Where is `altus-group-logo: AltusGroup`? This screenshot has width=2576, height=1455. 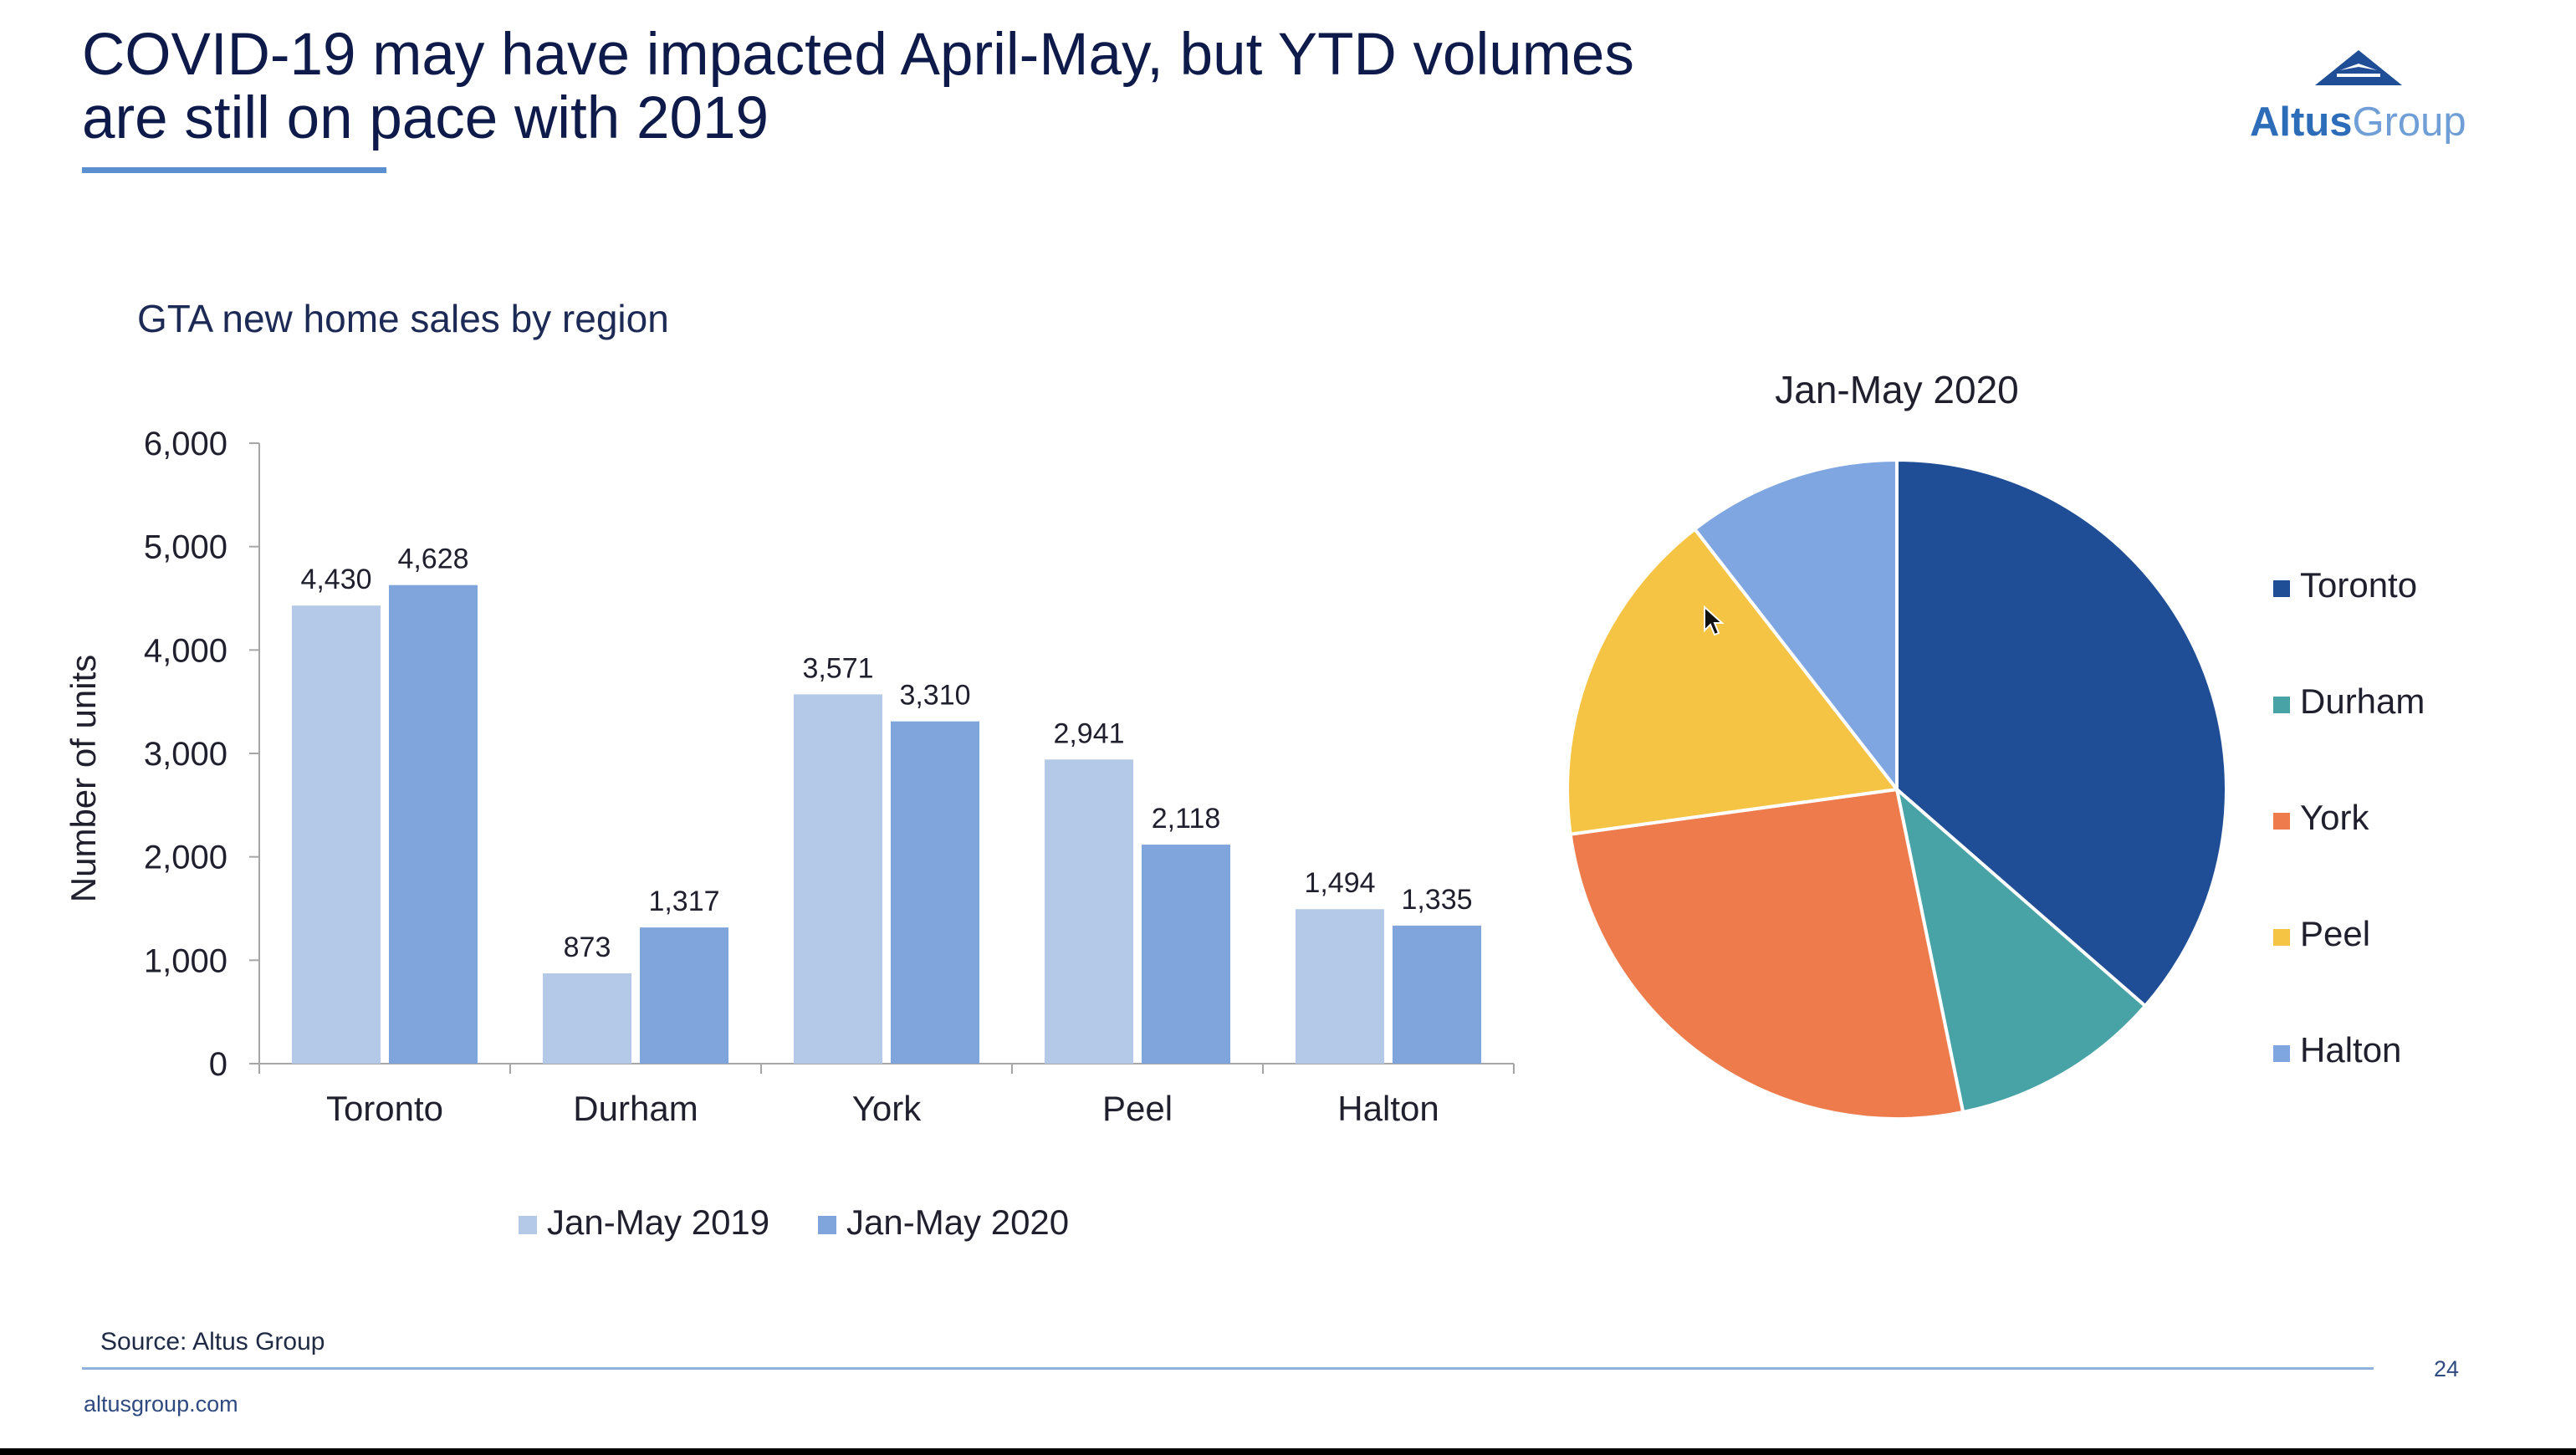 altus-group-logo: AltusGroup is located at coordinates (2366, 100).